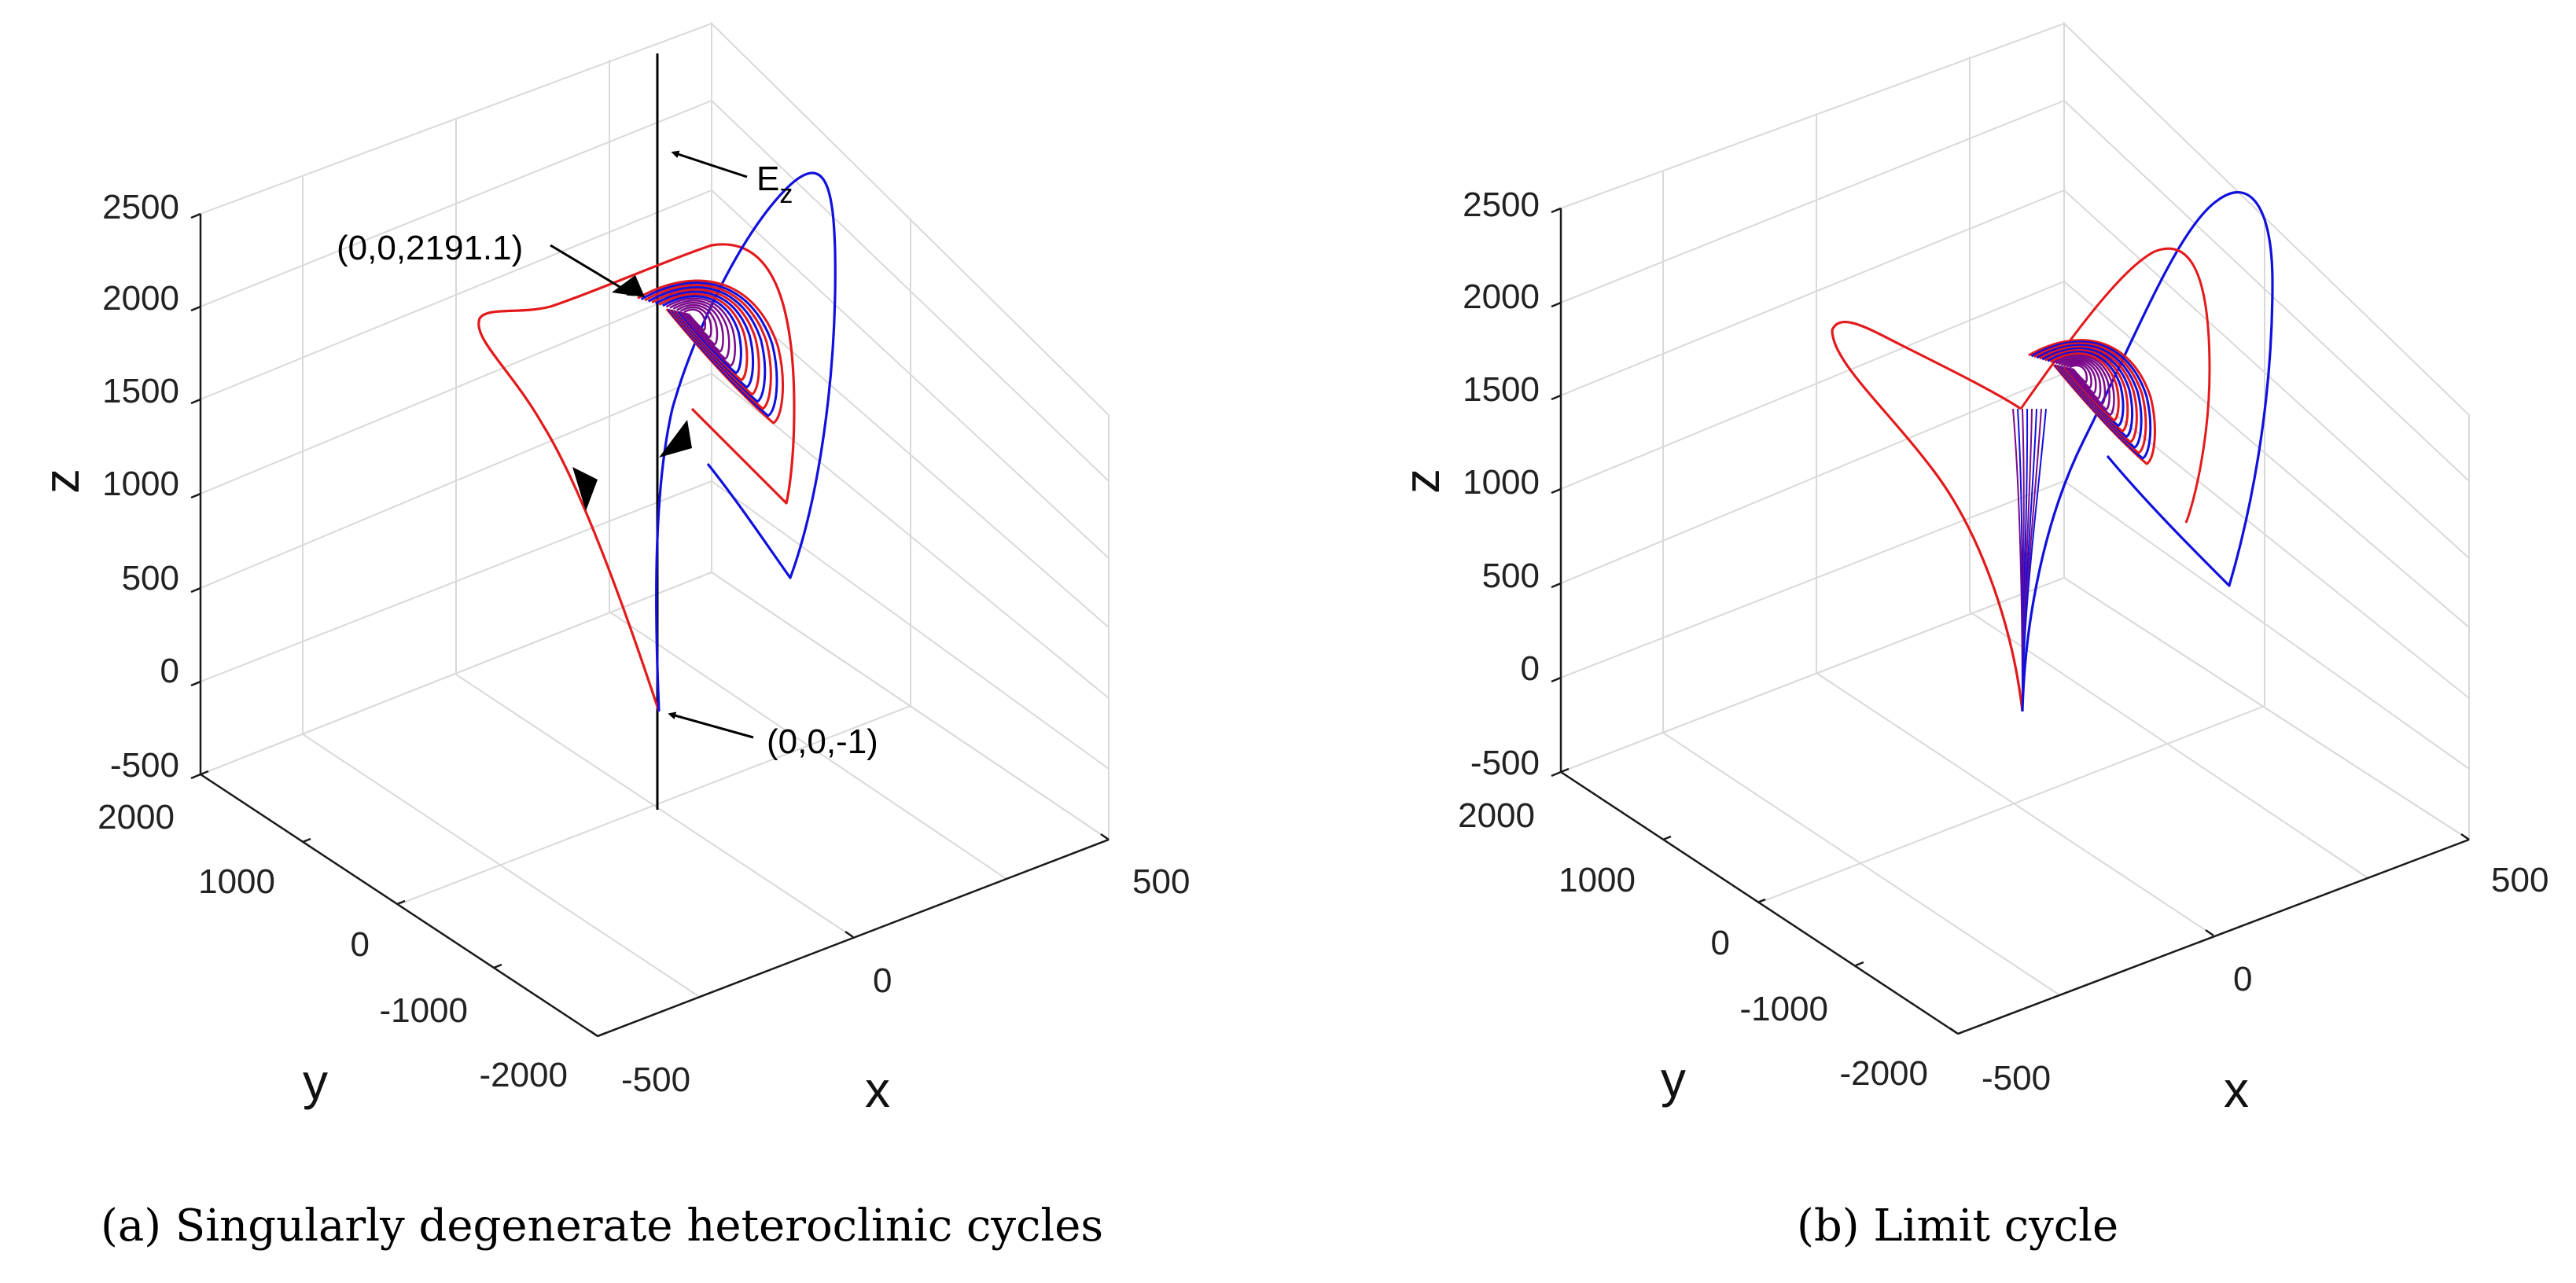  Describe the element at coordinates (1957, 1226) in the screenshot. I see `panel-b-caption: (b) Limit cycle` at that location.